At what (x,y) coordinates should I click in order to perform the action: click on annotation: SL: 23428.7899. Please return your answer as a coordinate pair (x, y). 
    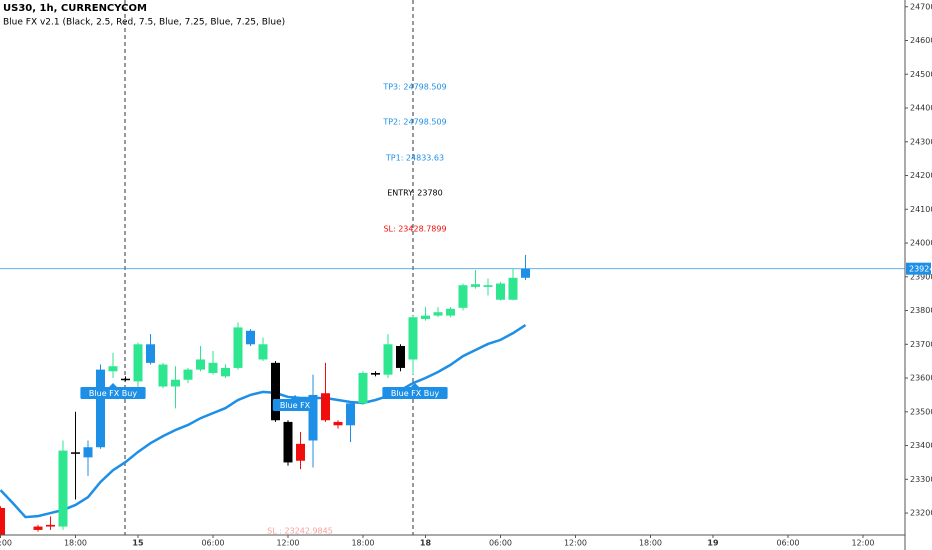
    Looking at the image, I should click on (414, 229).